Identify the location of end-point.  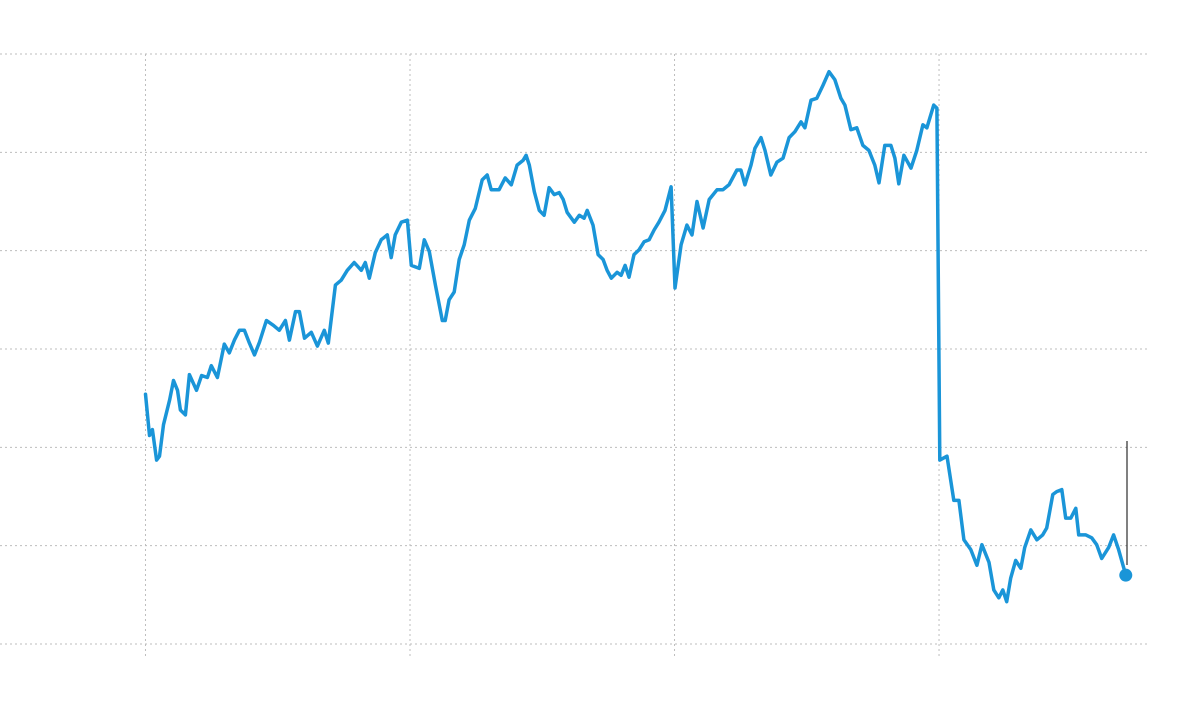
(1126, 575).